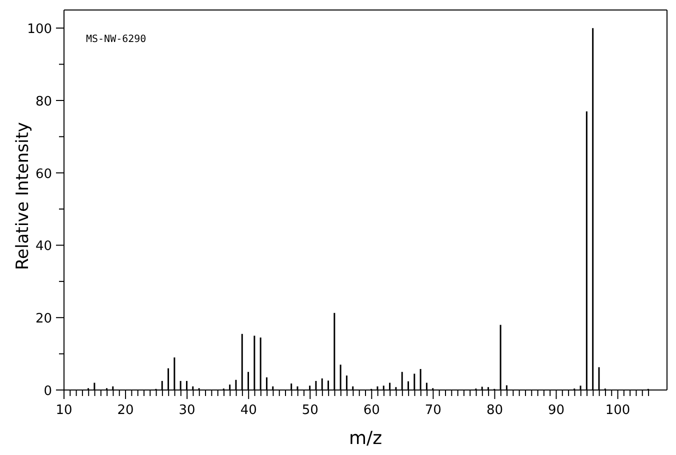 The image size is (676, 455). What do you see at coordinates (43, 319) in the screenshot?
I see `y-tick-label: 20` at bounding box center [43, 319].